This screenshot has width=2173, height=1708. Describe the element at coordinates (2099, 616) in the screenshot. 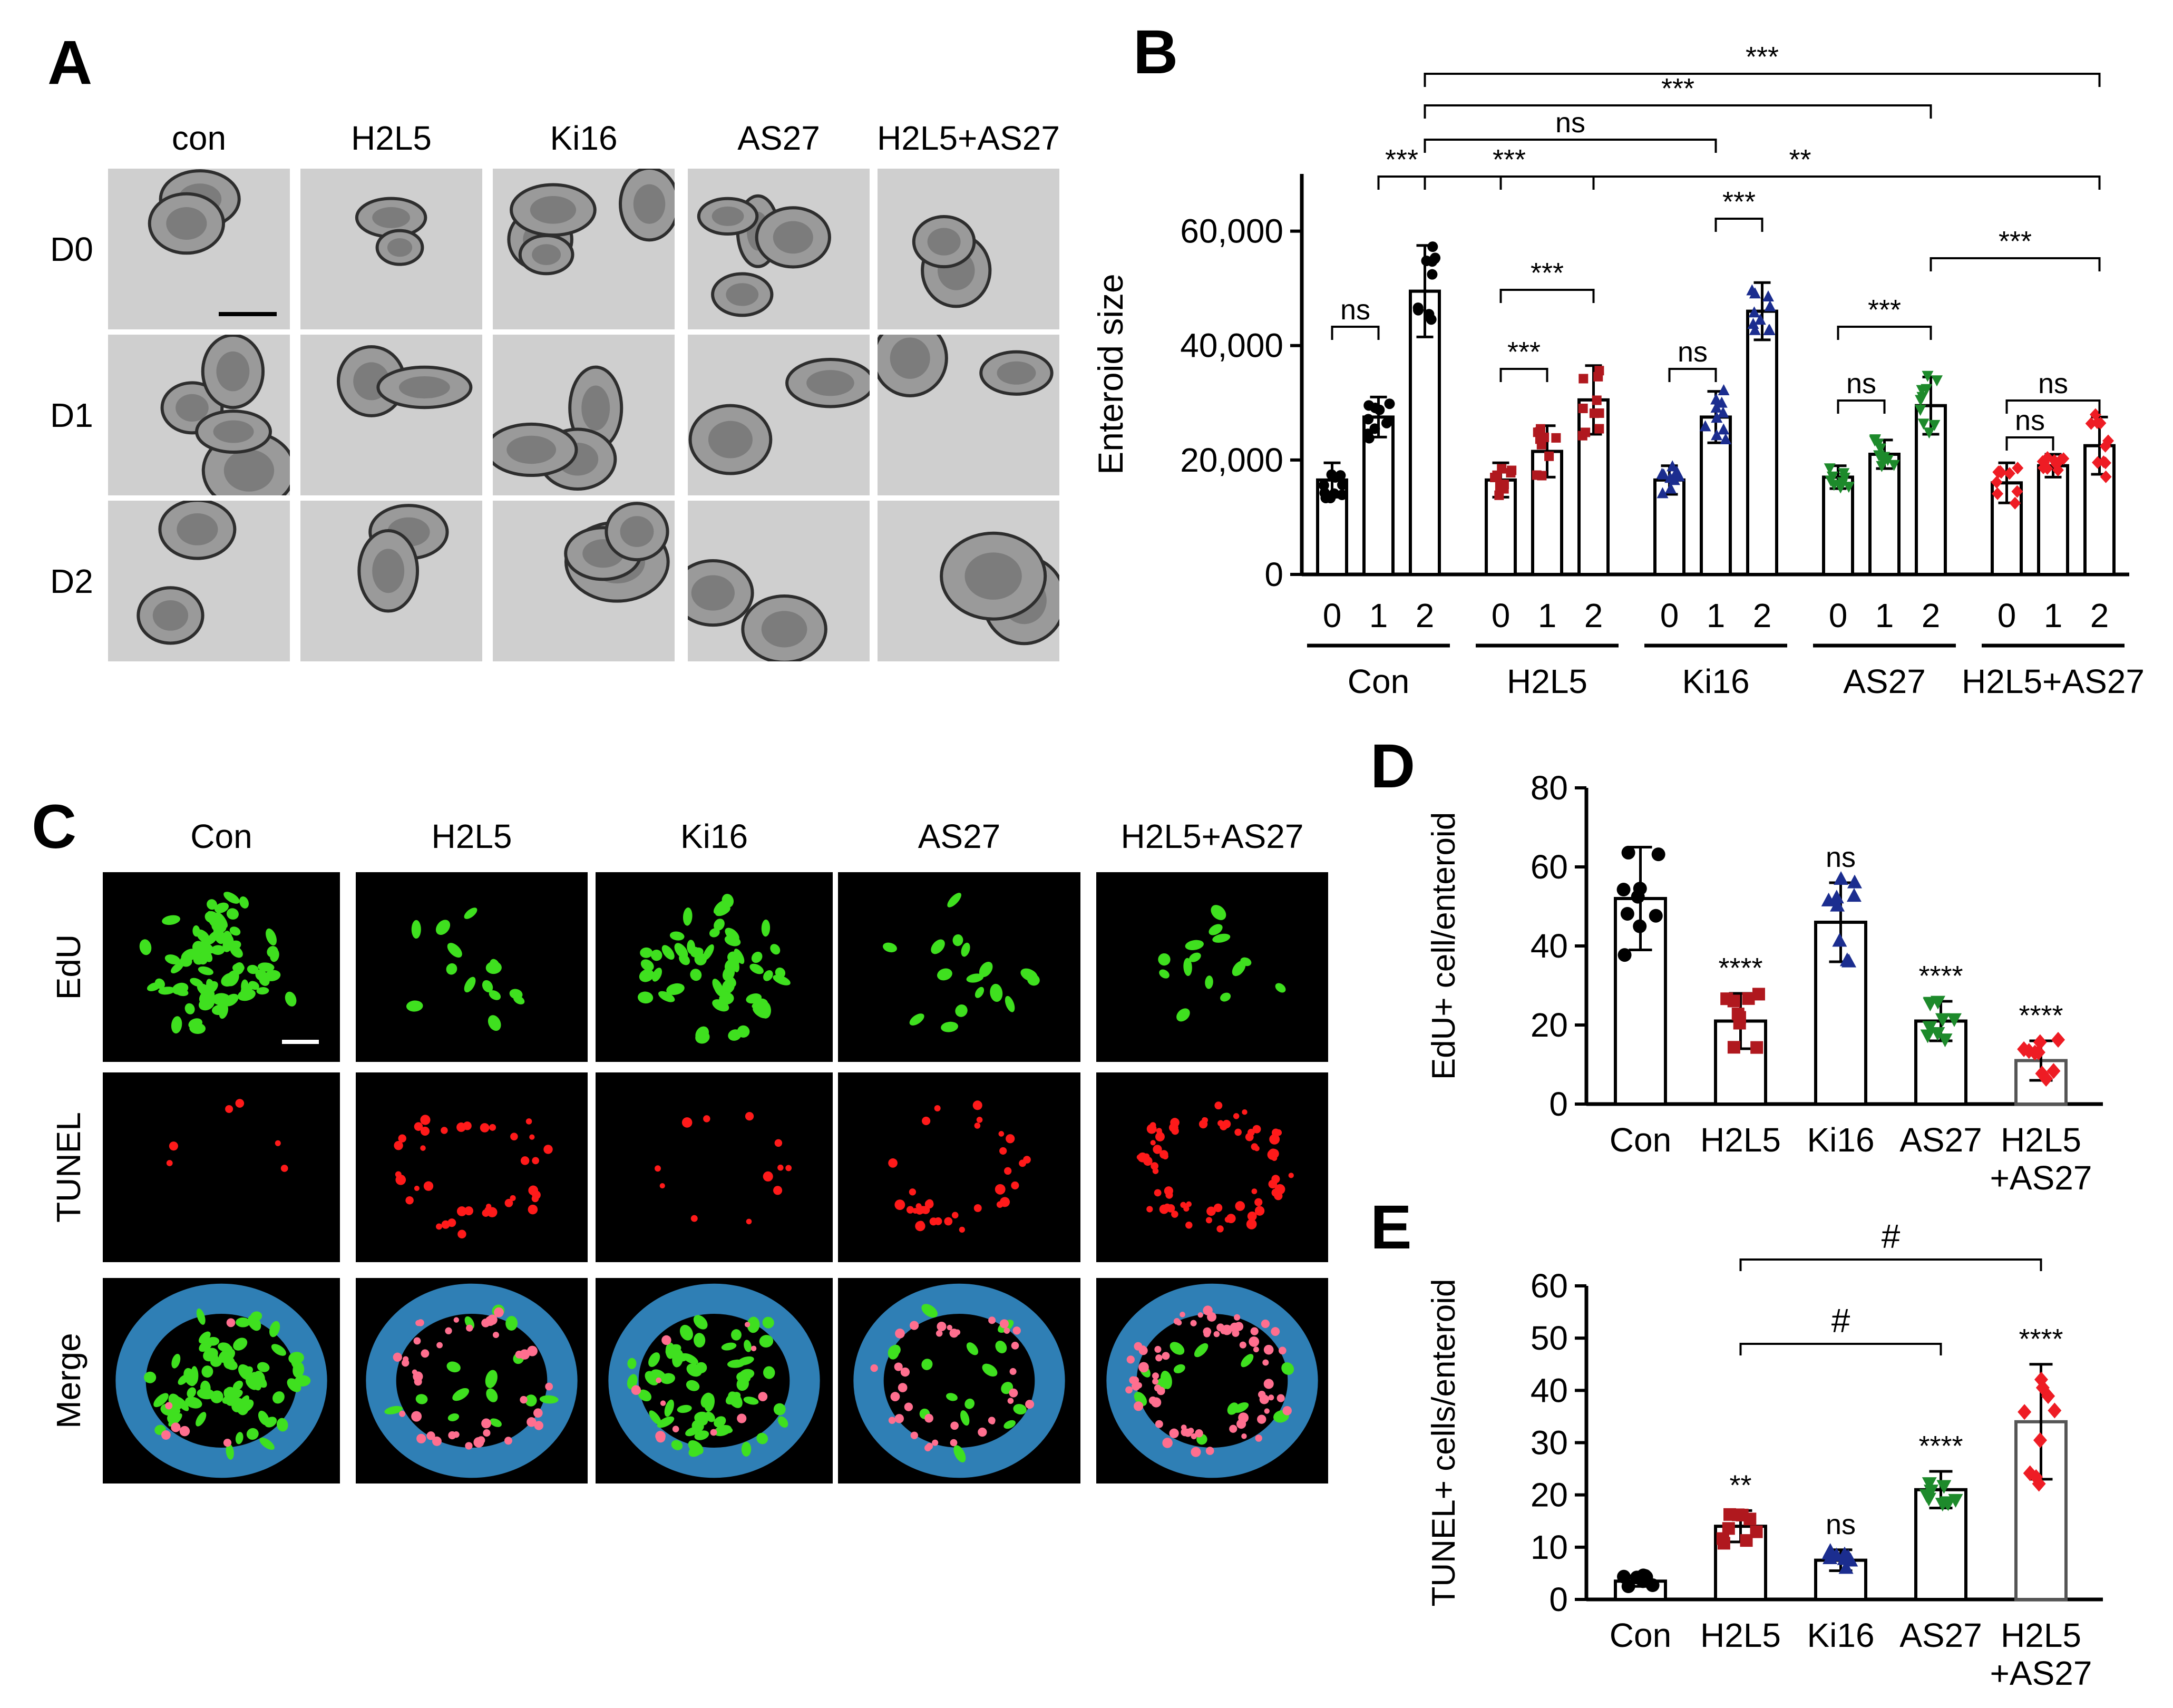

I see `day-tick-label: 2` at that location.